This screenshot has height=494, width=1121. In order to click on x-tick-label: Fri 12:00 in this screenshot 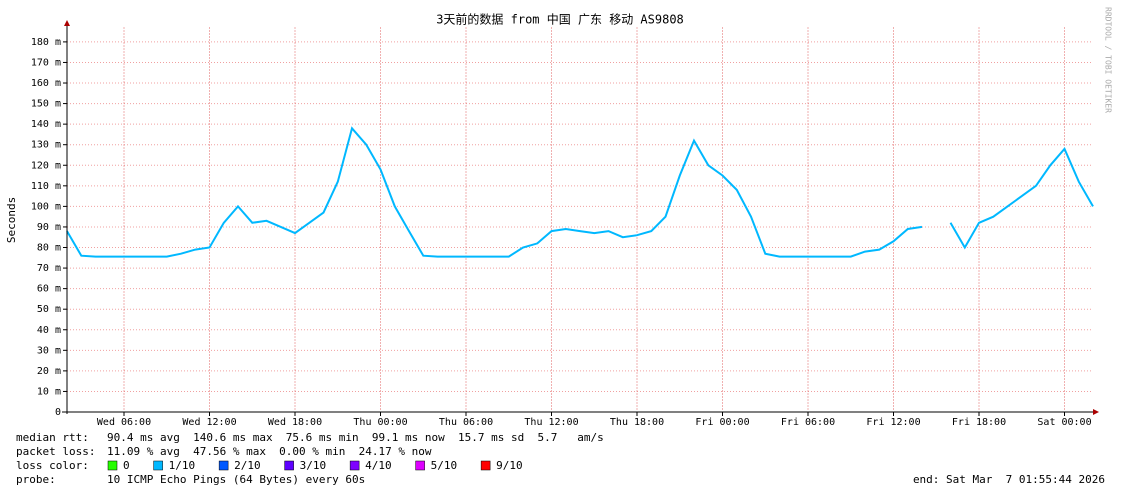, I will do `click(893, 422)`.